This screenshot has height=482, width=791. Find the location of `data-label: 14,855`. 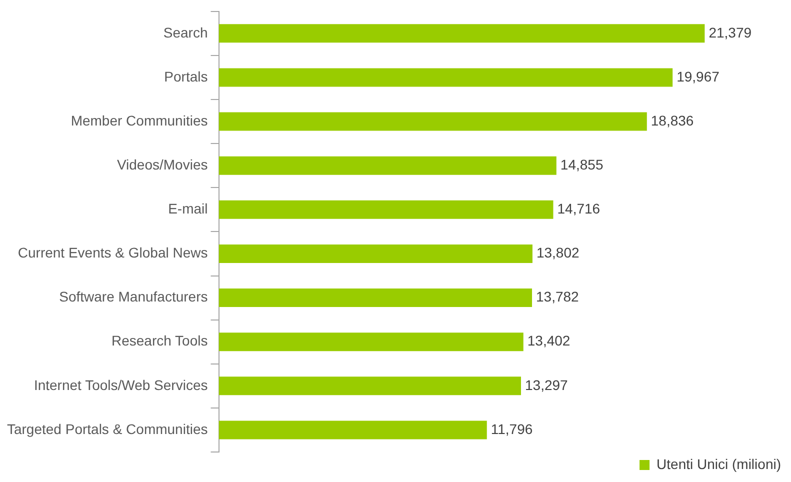

data-label: 14,855 is located at coordinates (582, 164).